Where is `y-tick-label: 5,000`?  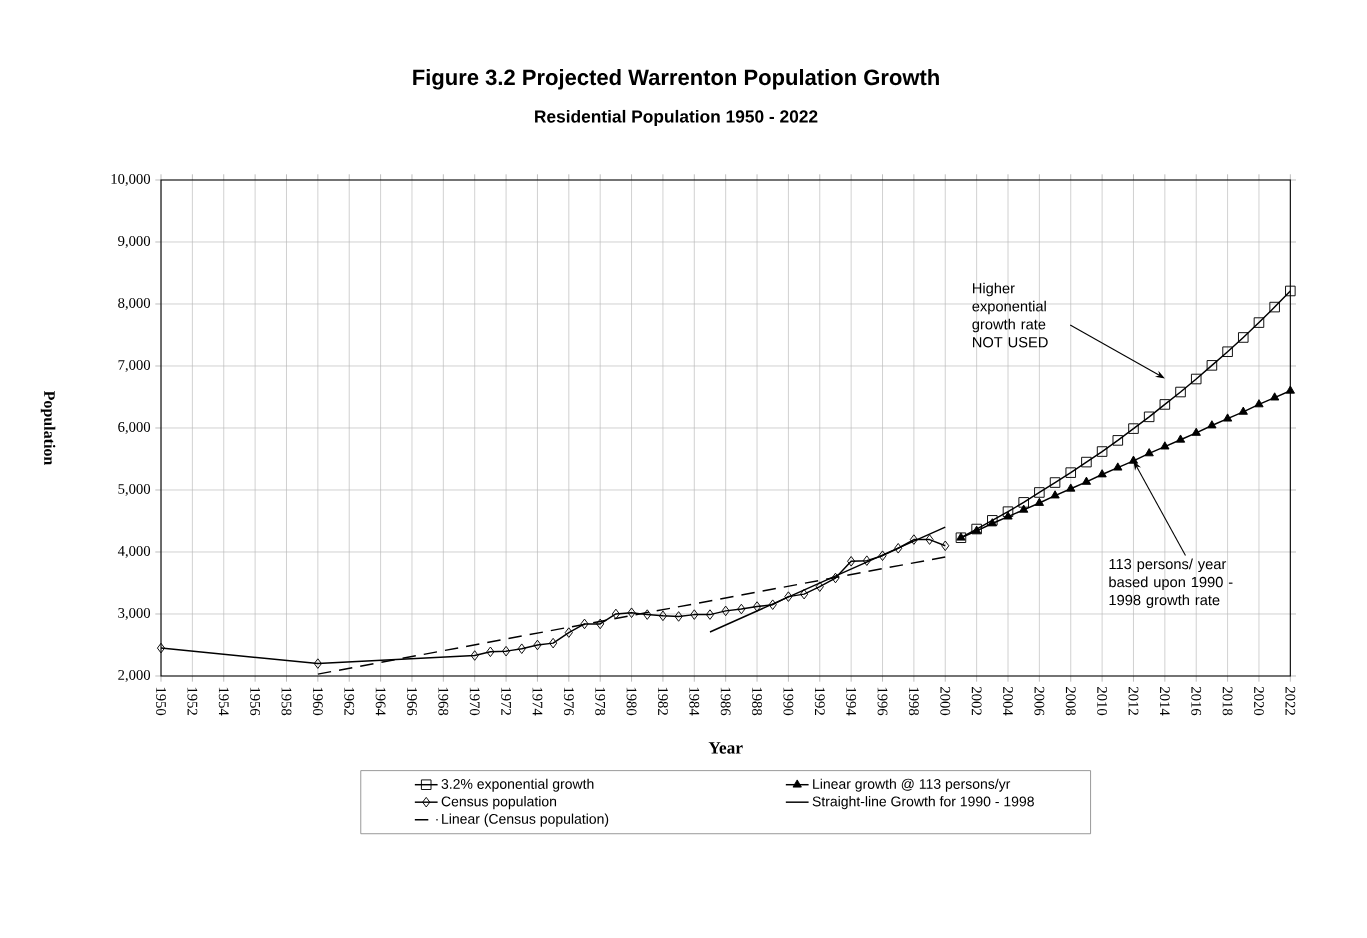
y-tick-label: 5,000 is located at coordinates (134, 489).